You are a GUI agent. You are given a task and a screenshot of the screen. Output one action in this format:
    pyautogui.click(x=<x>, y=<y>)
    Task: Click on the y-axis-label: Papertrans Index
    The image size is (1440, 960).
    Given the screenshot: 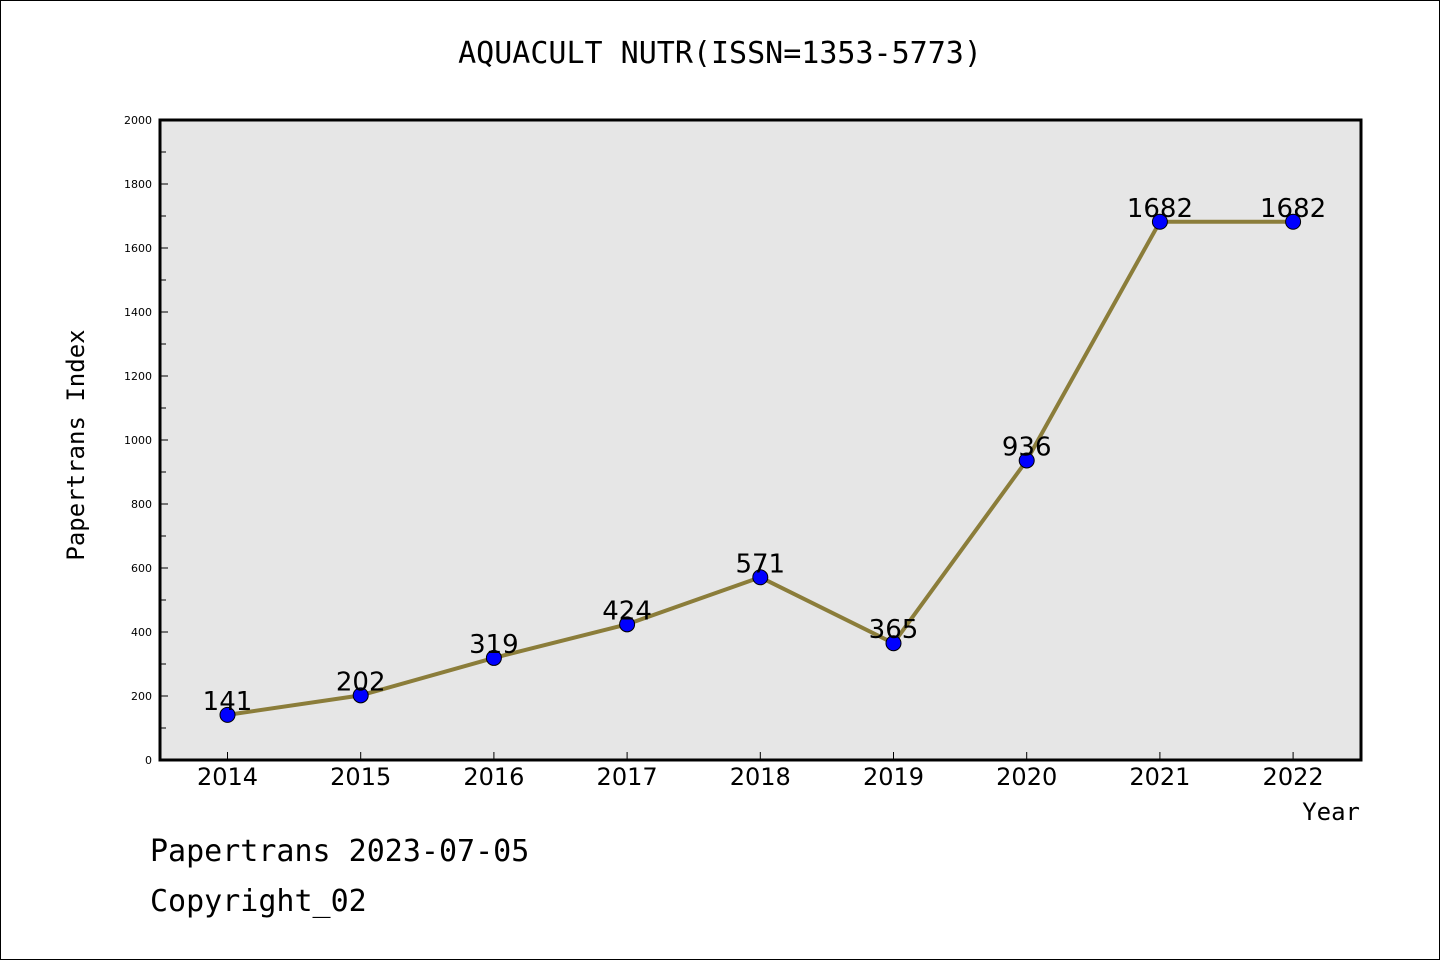 What is the action you would take?
    pyautogui.click(x=76, y=444)
    